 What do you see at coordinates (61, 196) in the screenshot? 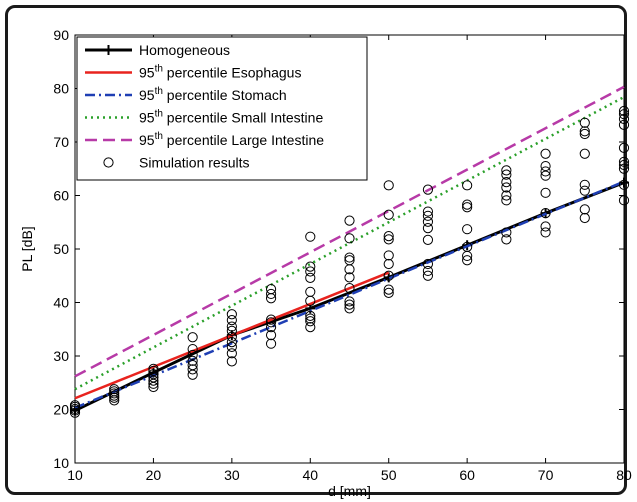
I see `y-tick-label: 60` at bounding box center [61, 196].